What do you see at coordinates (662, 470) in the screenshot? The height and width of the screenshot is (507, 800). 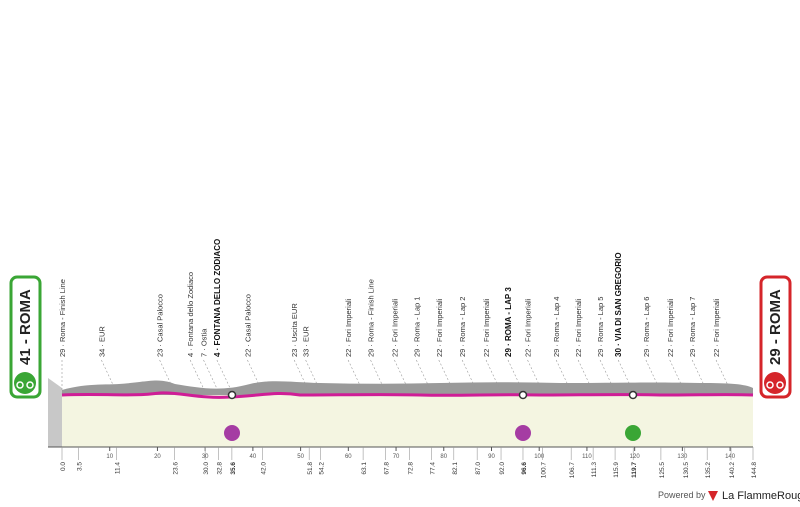 I see `km-label: 125.5` at bounding box center [662, 470].